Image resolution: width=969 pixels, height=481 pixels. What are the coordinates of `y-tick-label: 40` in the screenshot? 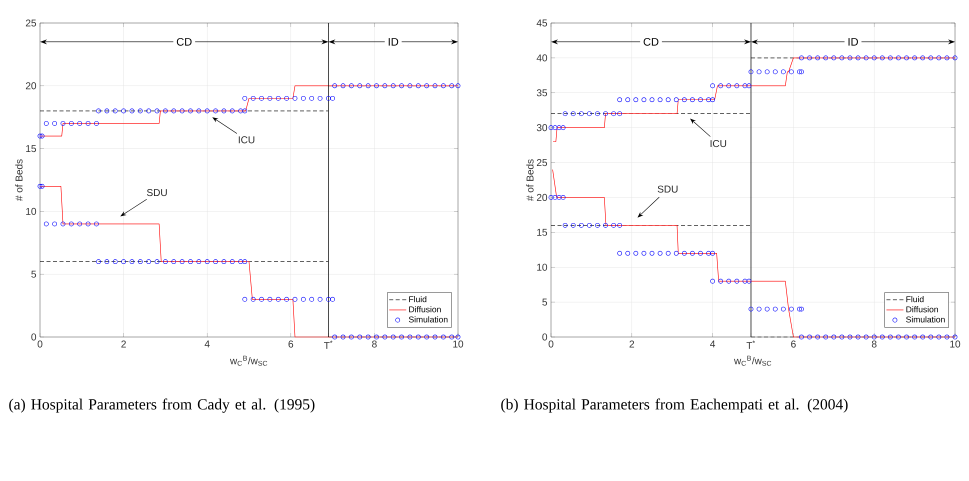 It's located at (542, 58).